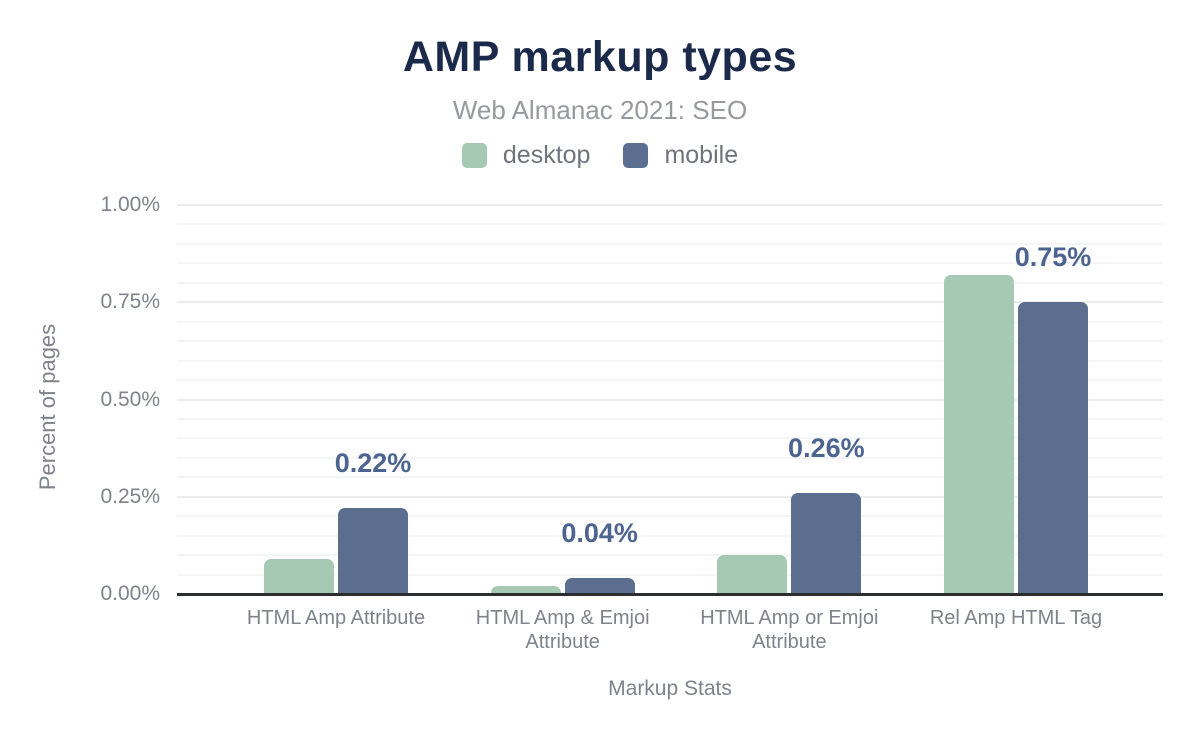  What do you see at coordinates (826, 447) in the screenshot?
I see `bar-value-html-amp-or-emjoi-attribute: 0.26%` at bounding box center [826, 447].